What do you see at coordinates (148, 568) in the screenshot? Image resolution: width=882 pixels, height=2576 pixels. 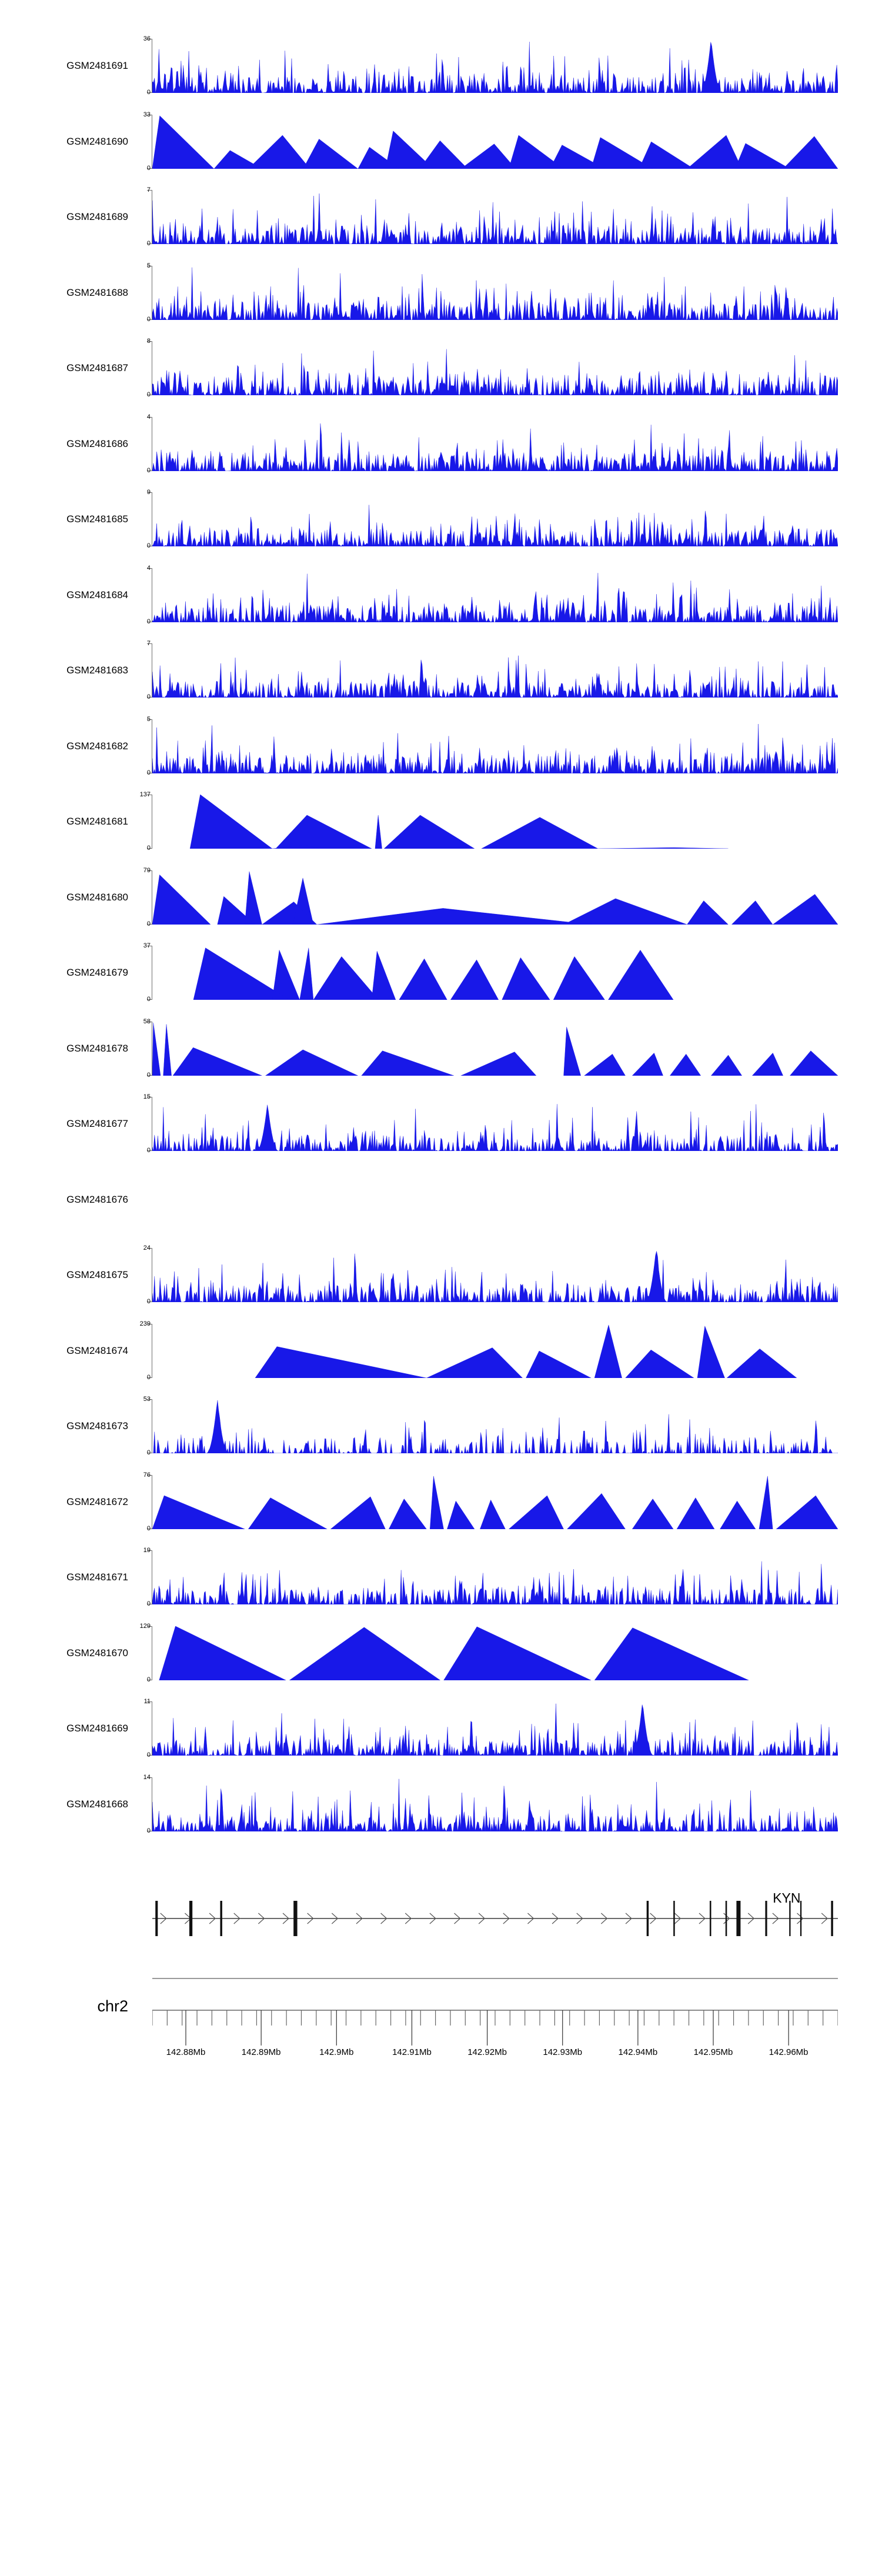 I see `y-axis-max-label: 4` at bounding box center [148, 568].